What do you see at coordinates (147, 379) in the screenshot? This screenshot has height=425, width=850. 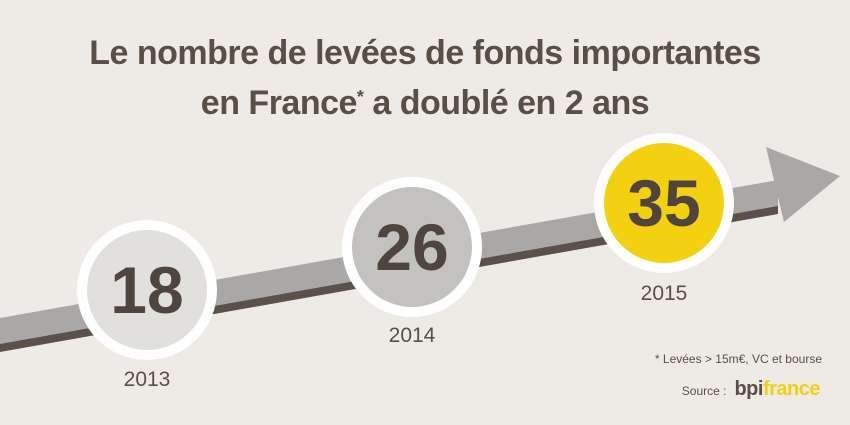 I see `year-2013: 2013` at bounding box center [147, 379].